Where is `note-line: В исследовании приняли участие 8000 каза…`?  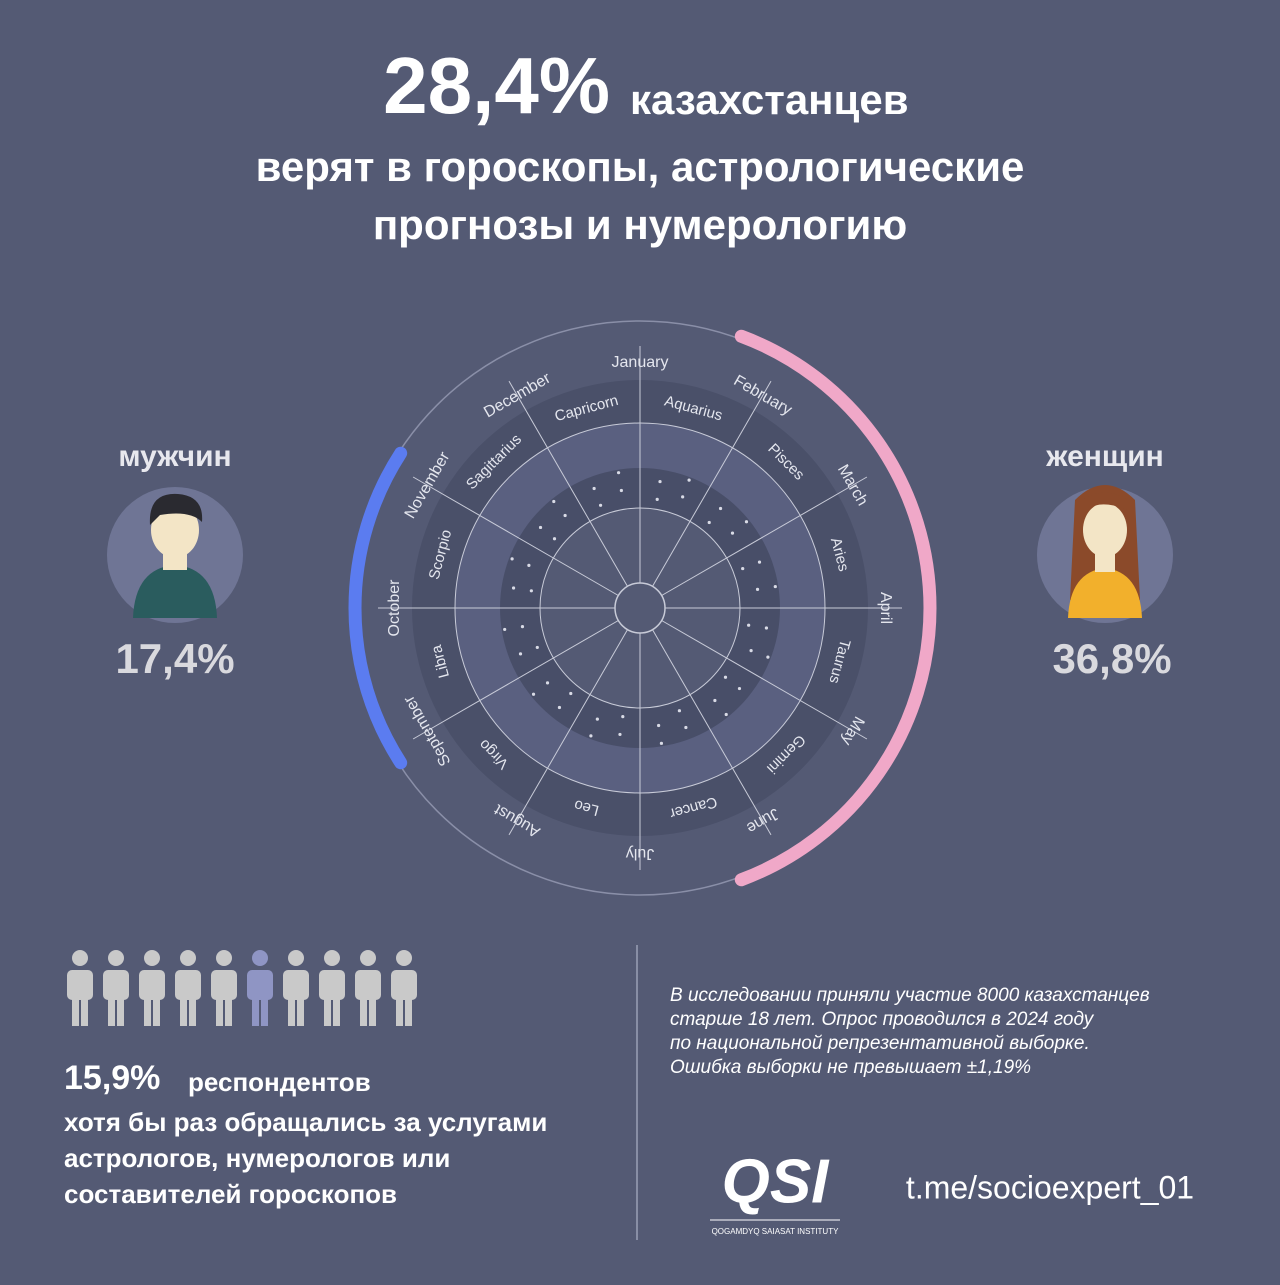 note-line: В исследовании приняли участие 8000 каза… is located at coordinates (910, 995).